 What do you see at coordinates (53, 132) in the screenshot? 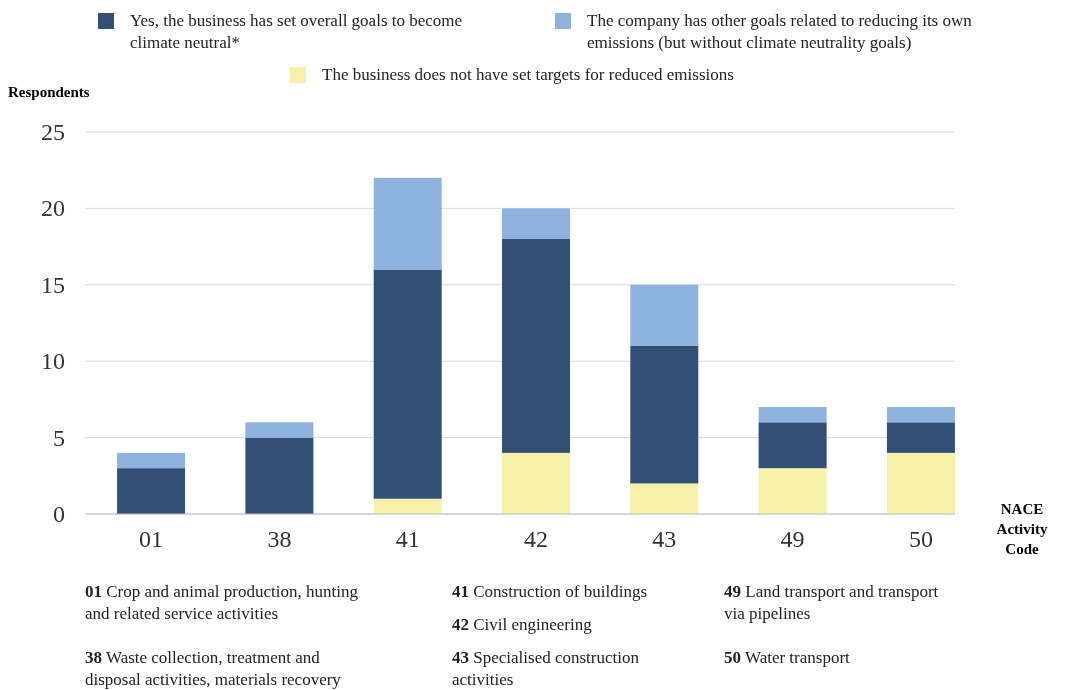
I see `y-tick-label: 25` at bounding box center [53, 132].